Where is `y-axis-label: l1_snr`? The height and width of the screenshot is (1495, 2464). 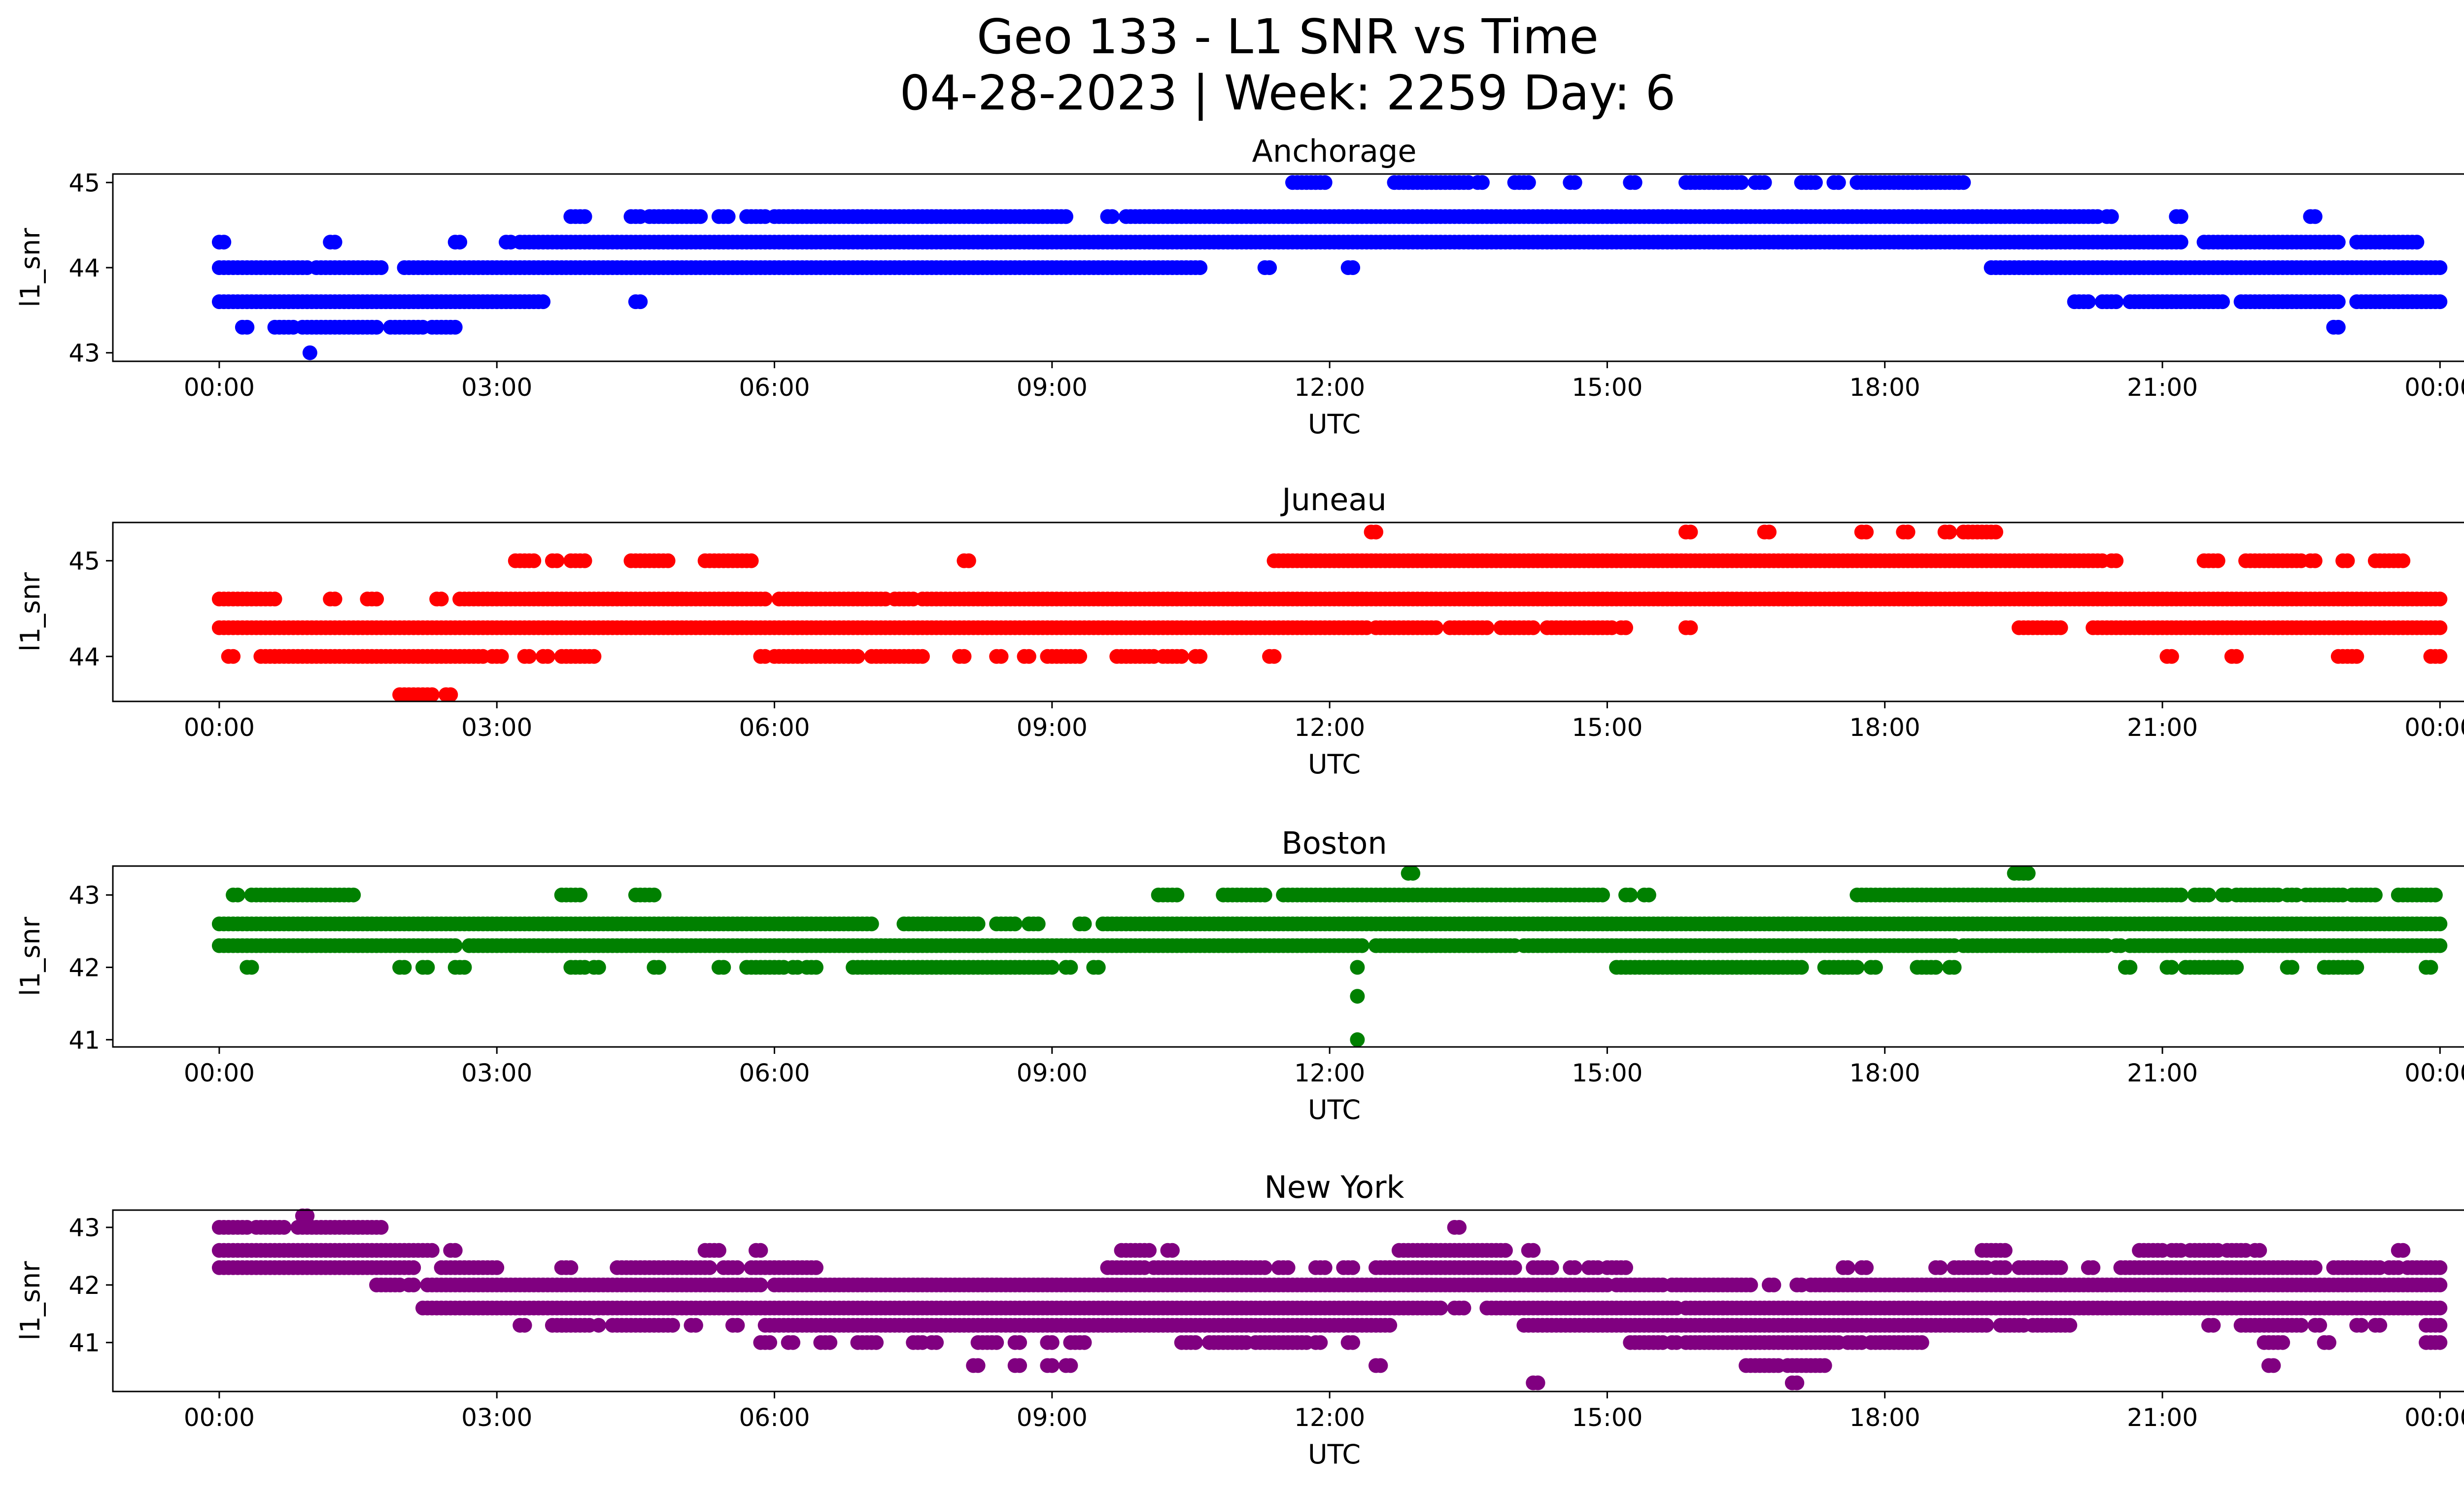
y-axis-label: l1_snr is located at coordinates (30, 268).